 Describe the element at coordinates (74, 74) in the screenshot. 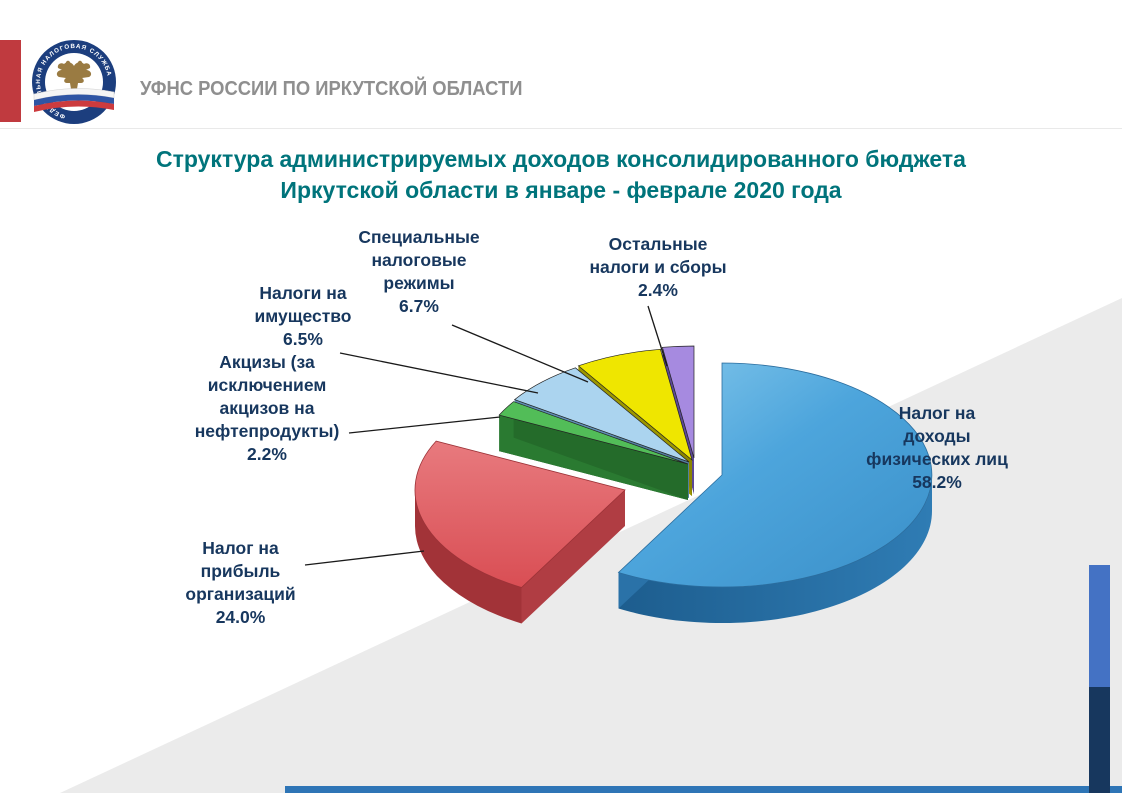

I see `eagle-icon` at that location.